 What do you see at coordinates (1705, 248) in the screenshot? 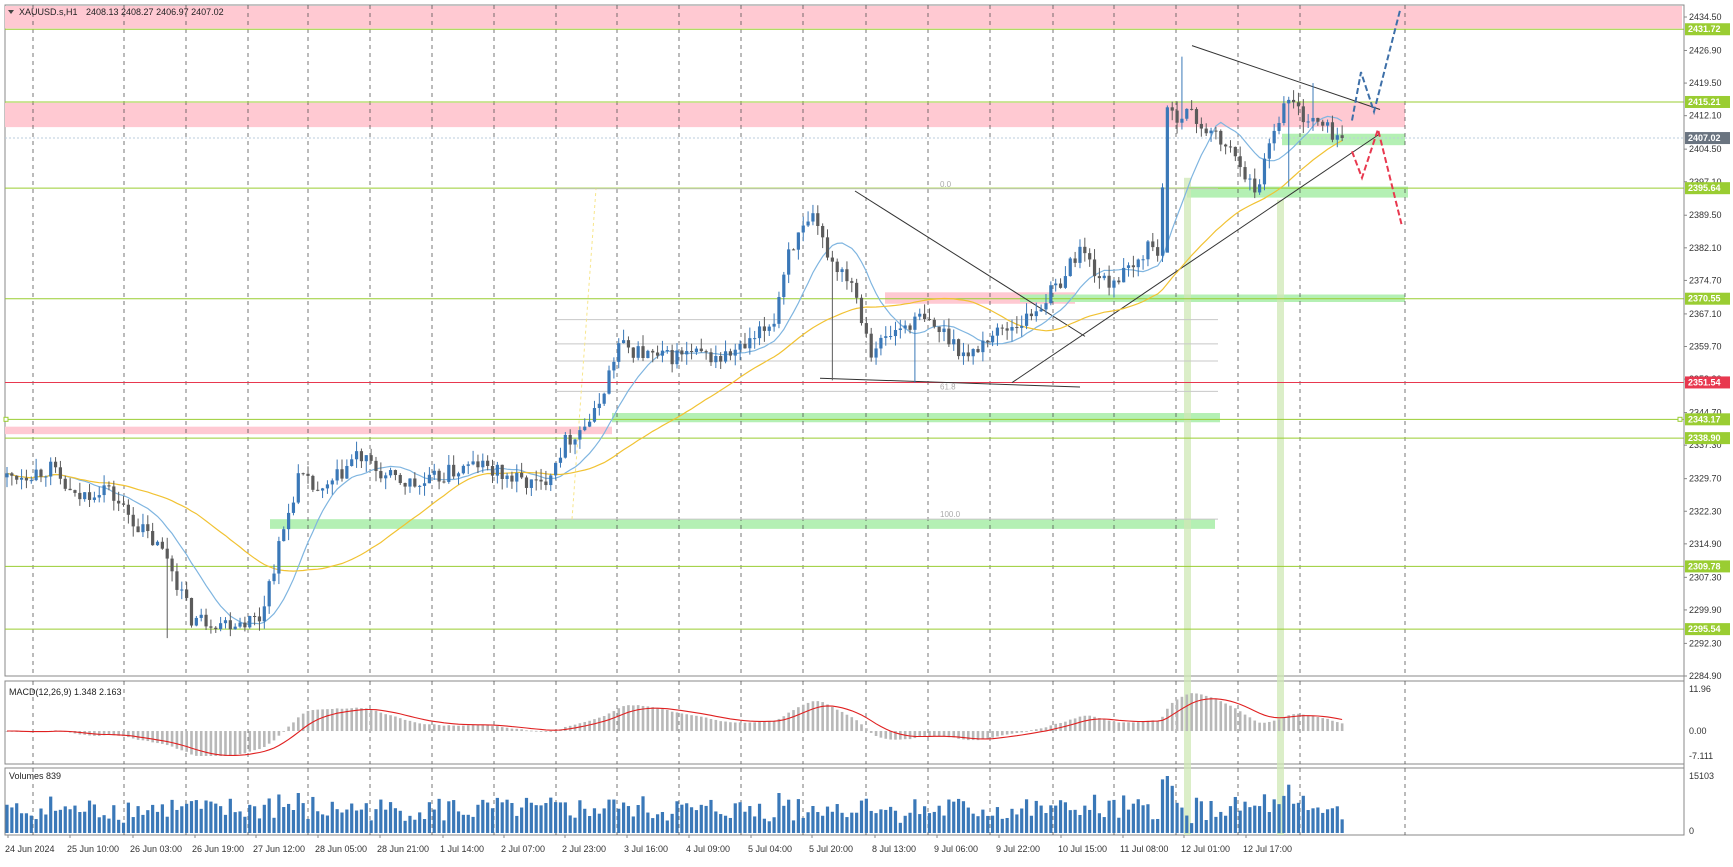
I see `price-axis-label: 2382.10` at bounding box center [1705, 248].